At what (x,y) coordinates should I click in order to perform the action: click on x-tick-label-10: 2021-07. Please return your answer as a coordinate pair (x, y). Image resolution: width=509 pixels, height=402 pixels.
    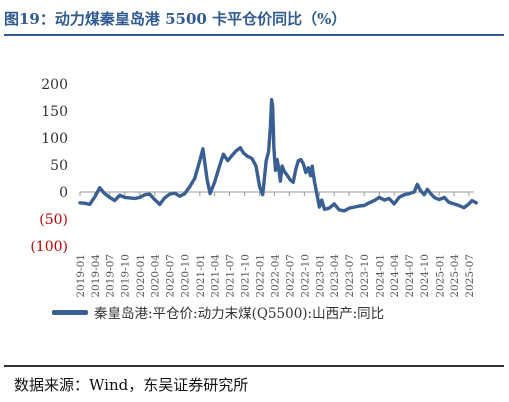
    Looking at the image, I should click on (230, 276).